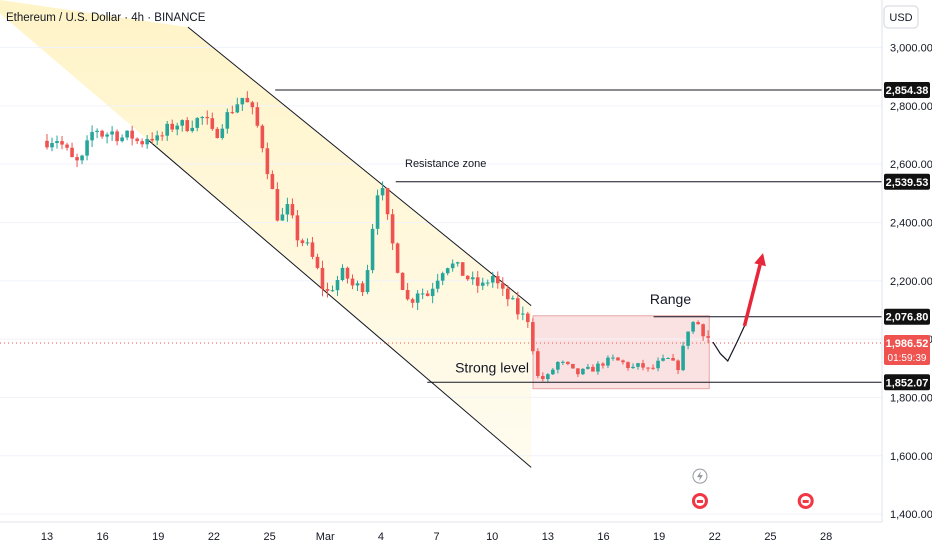 The image size is (932, 555). I want to click on bar-countdown-text: 01:59:39, so click(907, 358).